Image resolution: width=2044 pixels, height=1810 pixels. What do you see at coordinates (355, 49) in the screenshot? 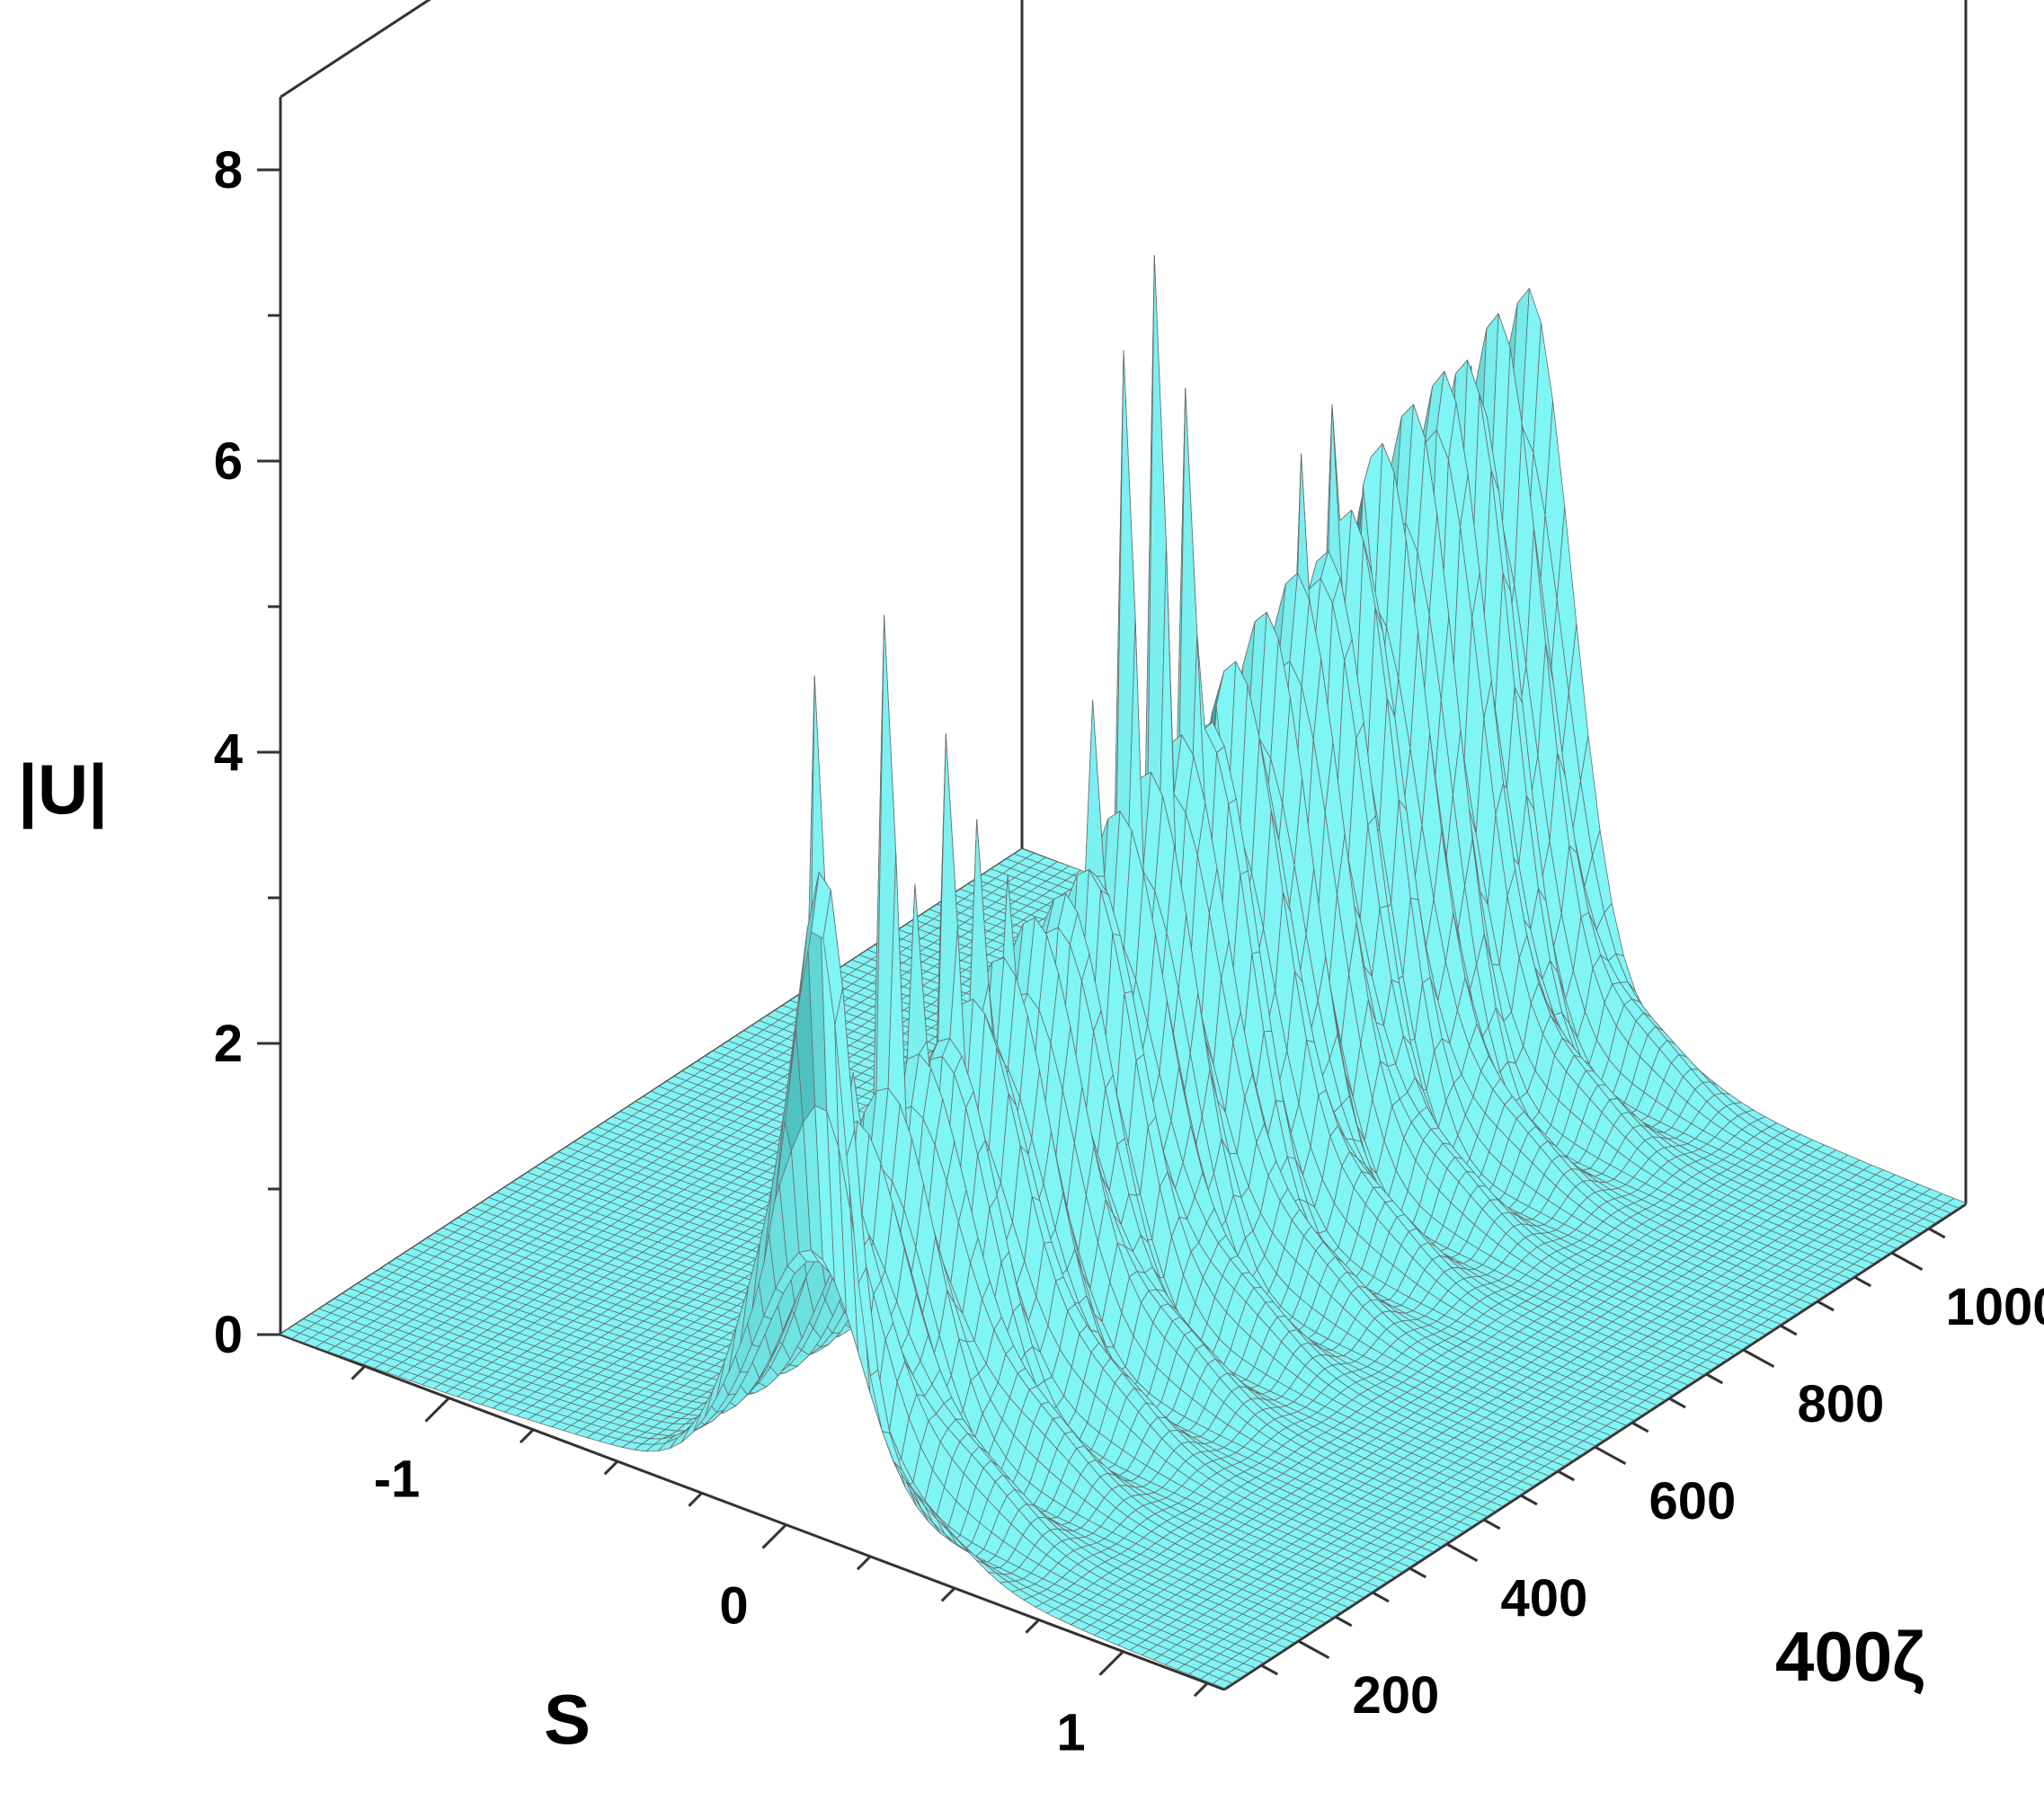
I see `top-left-edge` at bounding box center [355, 49].